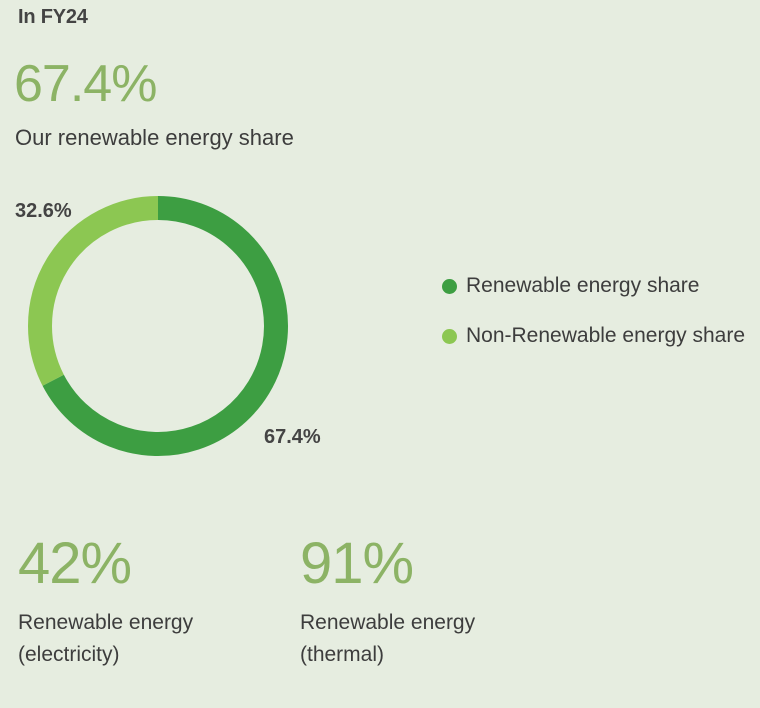 The height and width of the screenshot is (708, 760). Describe the element at coordinates (342, 654) in the screenshot. I see `stat-thermal-label-line2: (thermal)` at that location.